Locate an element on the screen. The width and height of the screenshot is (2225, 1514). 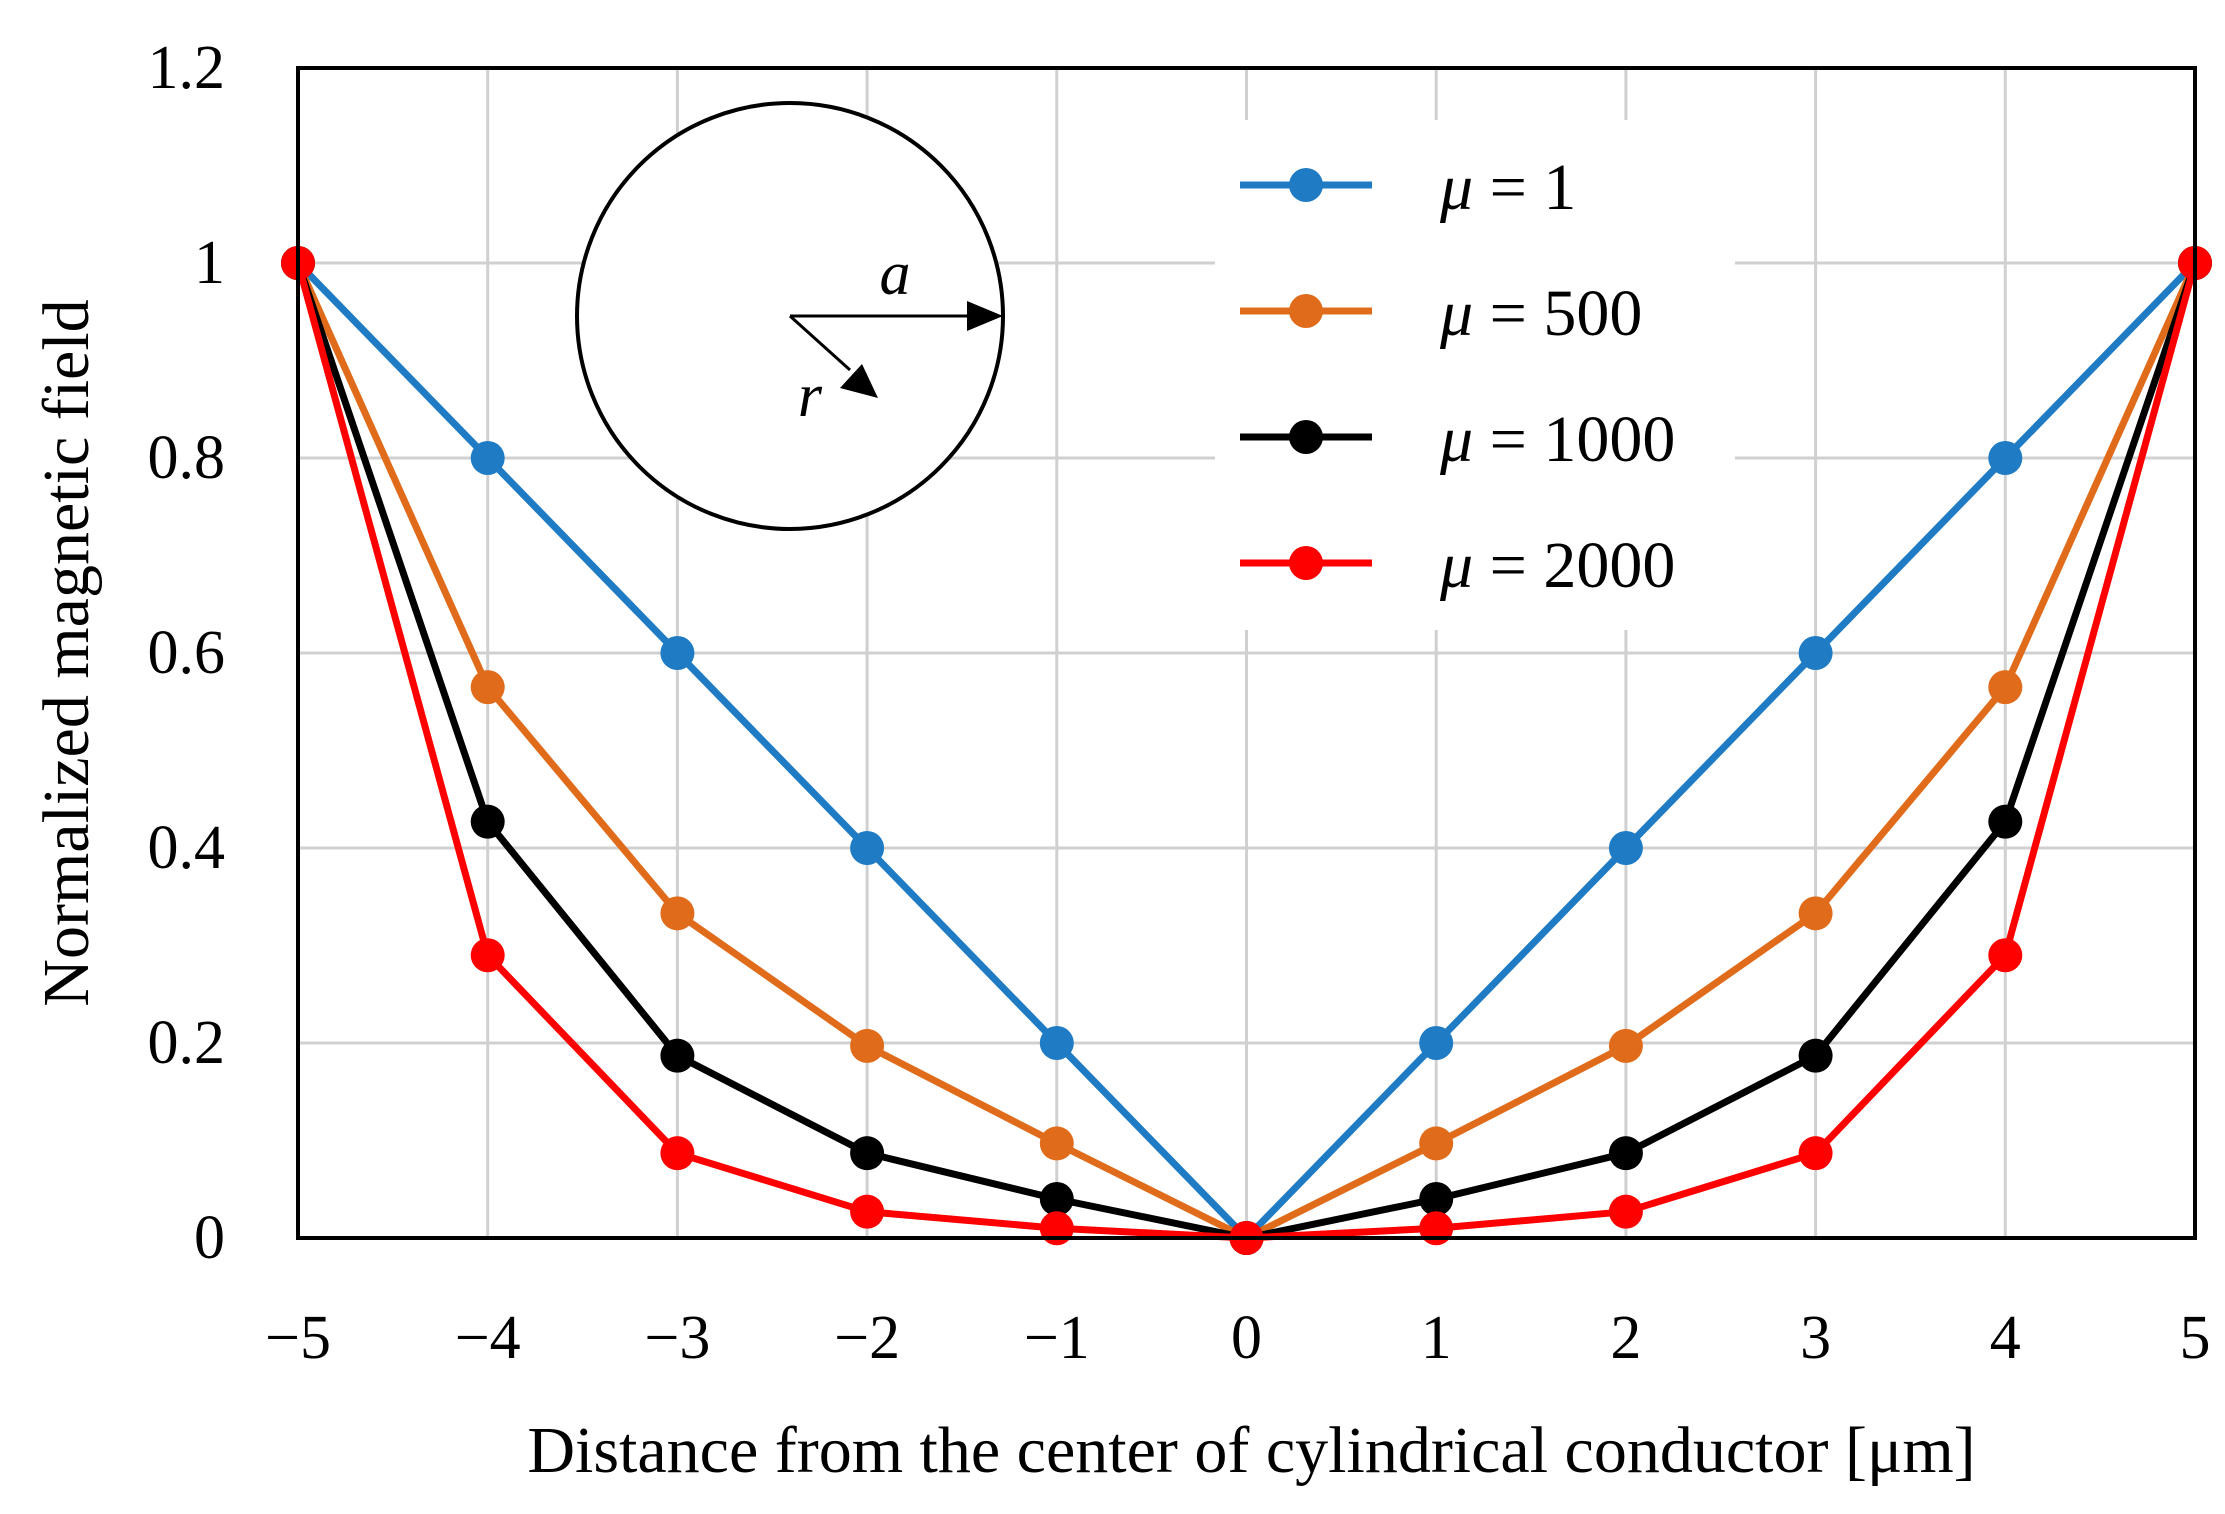
y-axis-label: Normalized magnetic field is located at coordinates (66, 652).